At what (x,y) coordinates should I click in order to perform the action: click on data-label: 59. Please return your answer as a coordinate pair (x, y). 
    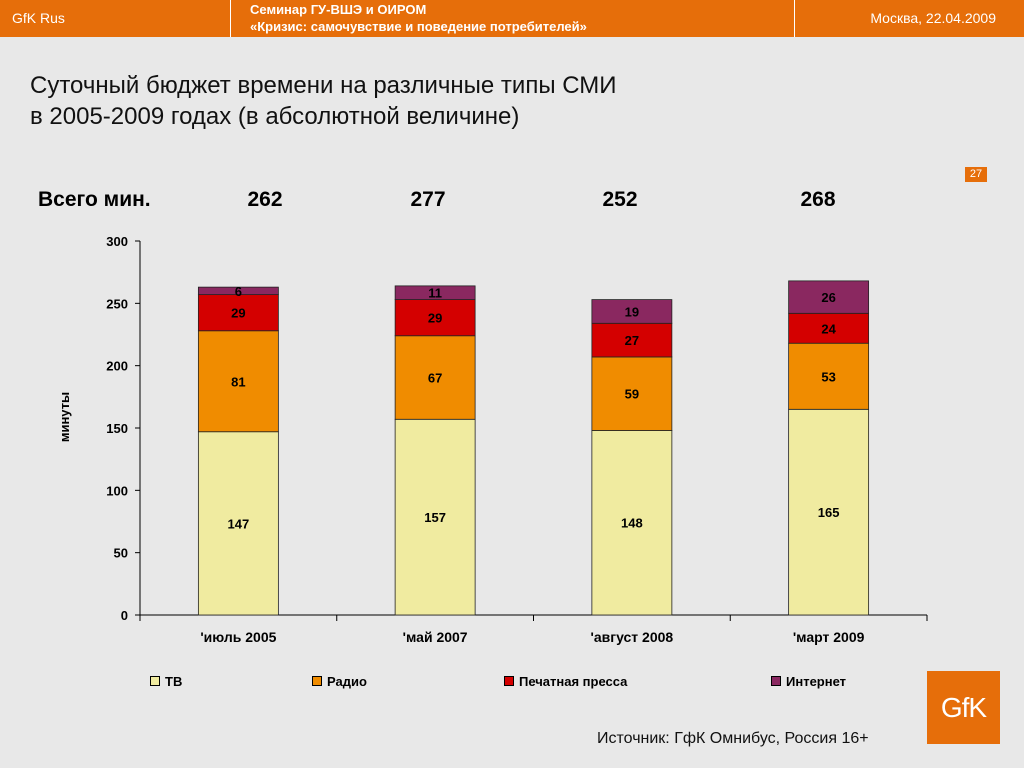
    Looking at the image, I should click on (632, 394).